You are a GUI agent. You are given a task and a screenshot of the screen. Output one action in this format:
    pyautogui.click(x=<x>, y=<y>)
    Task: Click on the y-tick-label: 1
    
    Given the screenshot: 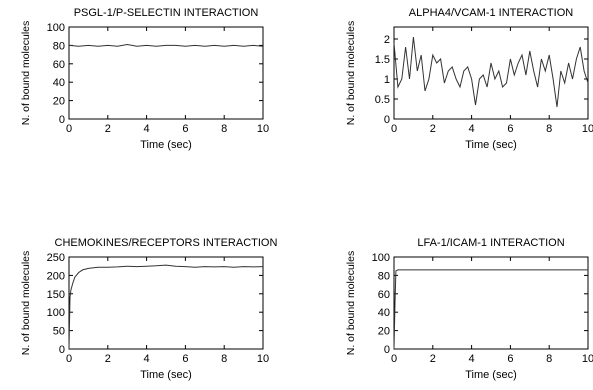 What is the action you would take?
    pyautogui.click(x=387, y=80)
    